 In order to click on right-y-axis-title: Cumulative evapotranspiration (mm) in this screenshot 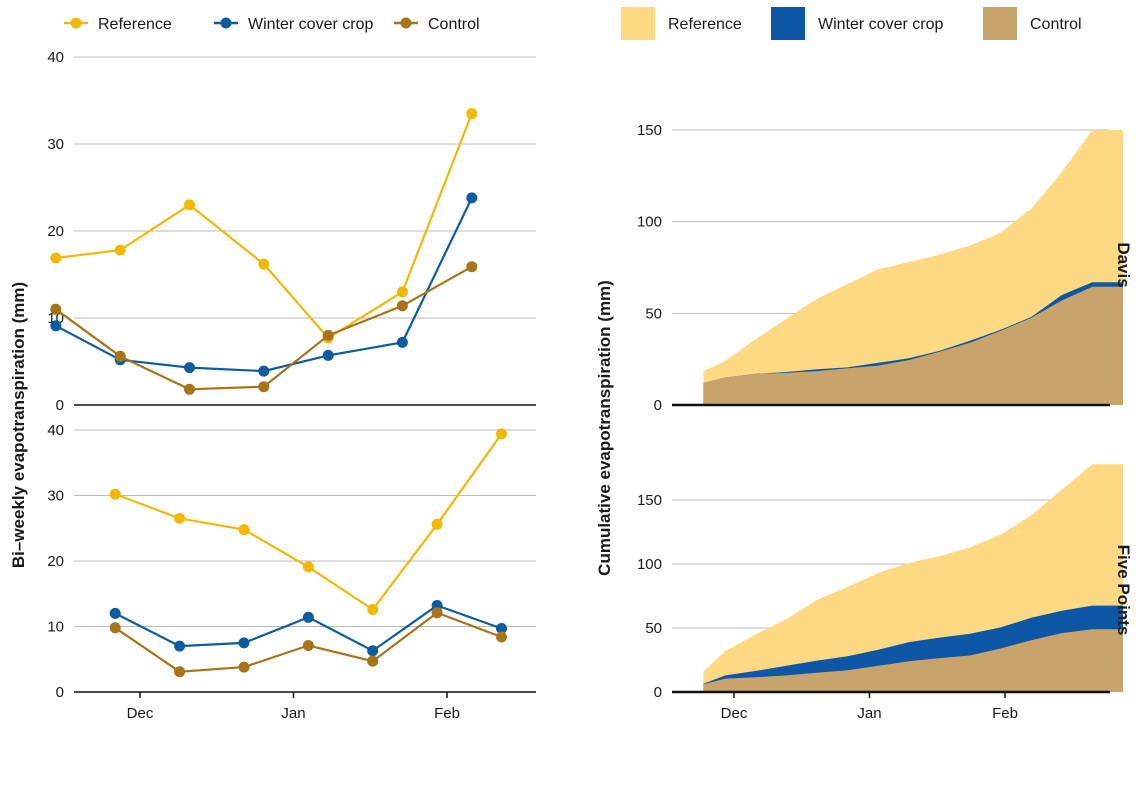, I will do `click(604, 428)`.